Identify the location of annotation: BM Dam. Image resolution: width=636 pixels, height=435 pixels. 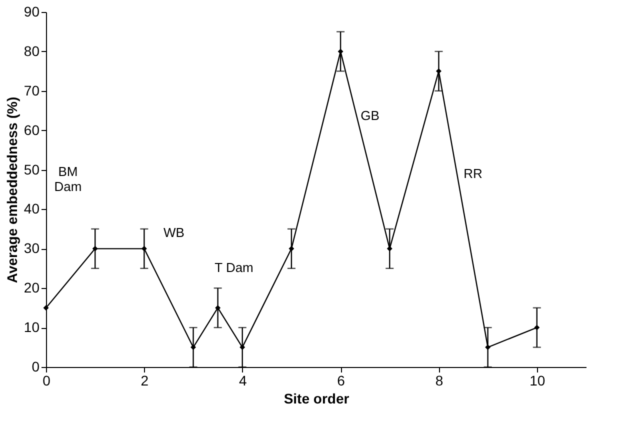
(68, 179).